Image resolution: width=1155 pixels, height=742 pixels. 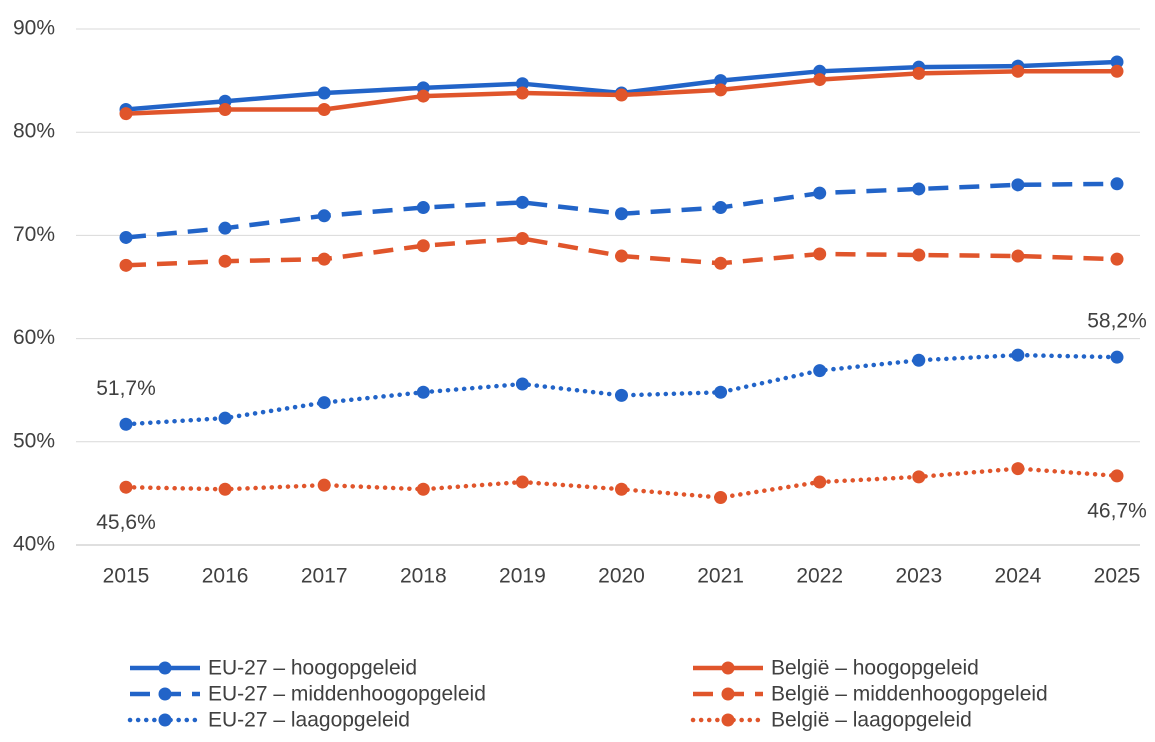 I want to click on data-label: 58,2%, so click(x=1117, y=321).